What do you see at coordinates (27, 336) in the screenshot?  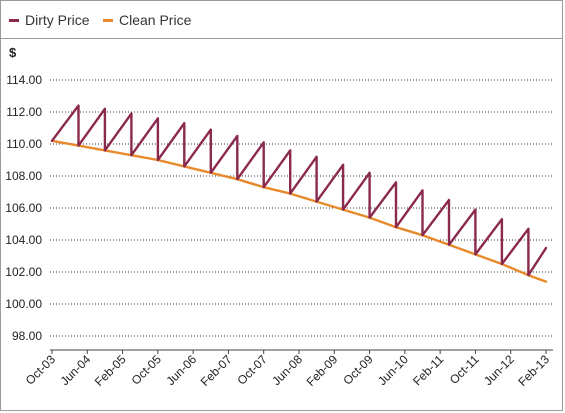 I see `y-tick-label: 98.00` at bounding box center [27, 336].